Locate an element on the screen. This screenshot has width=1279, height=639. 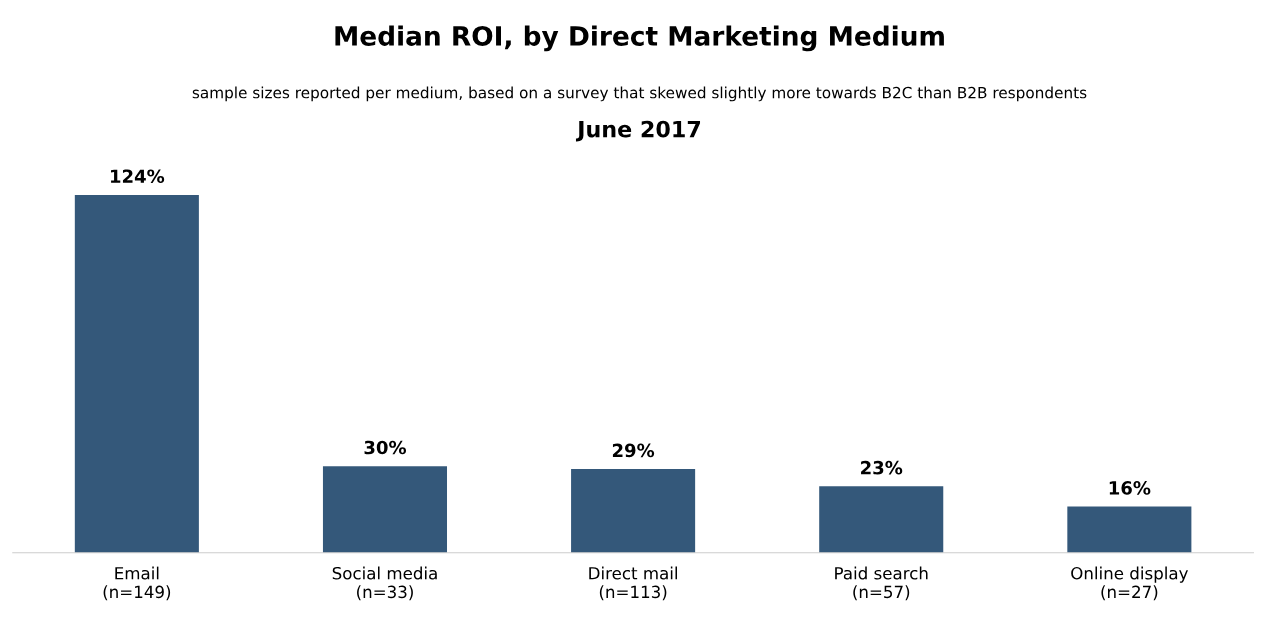
data-label: 23% is located at coordinates (882, 467).